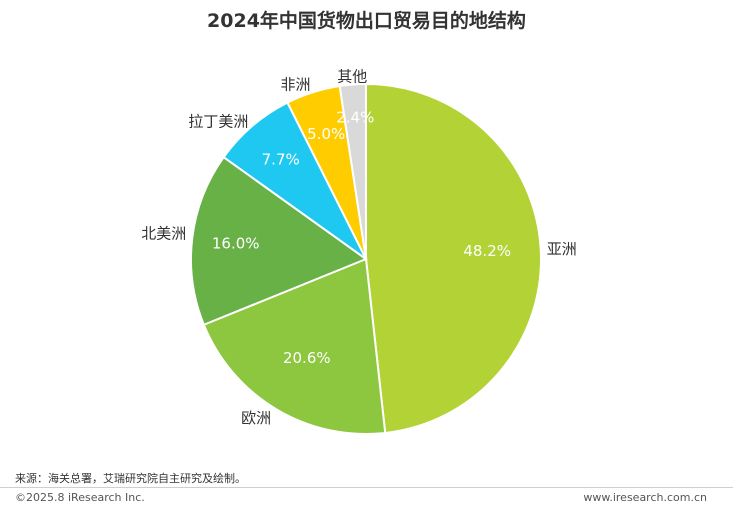 Image resolution: width=733 pixels, height=511 pixels. Describe the element at coordinates (281, 159) in the screenshot. I see `value-label-3: 7.7%` at that location.